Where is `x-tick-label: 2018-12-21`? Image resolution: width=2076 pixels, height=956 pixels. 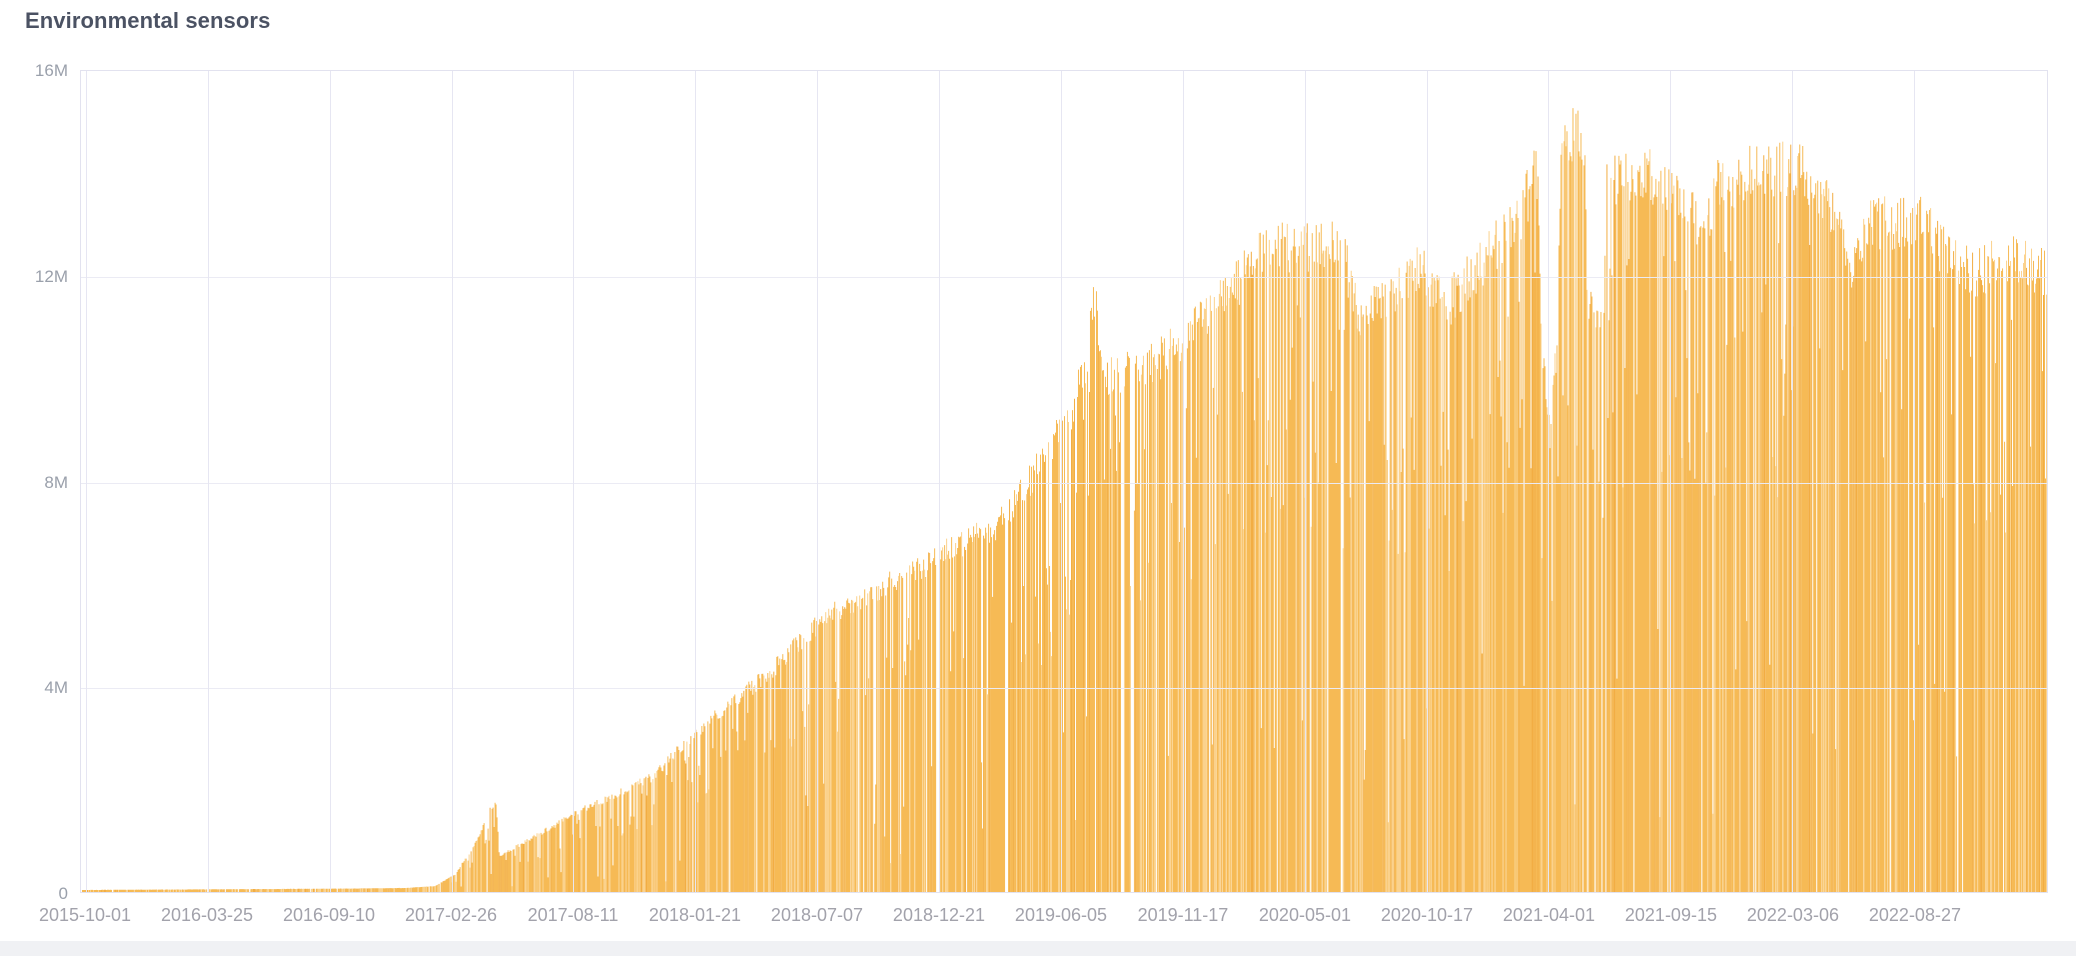 x-tick-label: 2018-12-21 is located at coordinates (939, 915).